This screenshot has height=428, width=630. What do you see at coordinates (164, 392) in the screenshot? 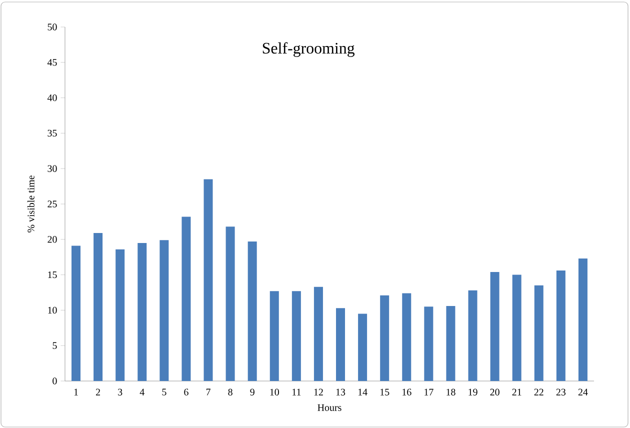
I see `x-tick-label: 5` at bounding box center [164, 392].